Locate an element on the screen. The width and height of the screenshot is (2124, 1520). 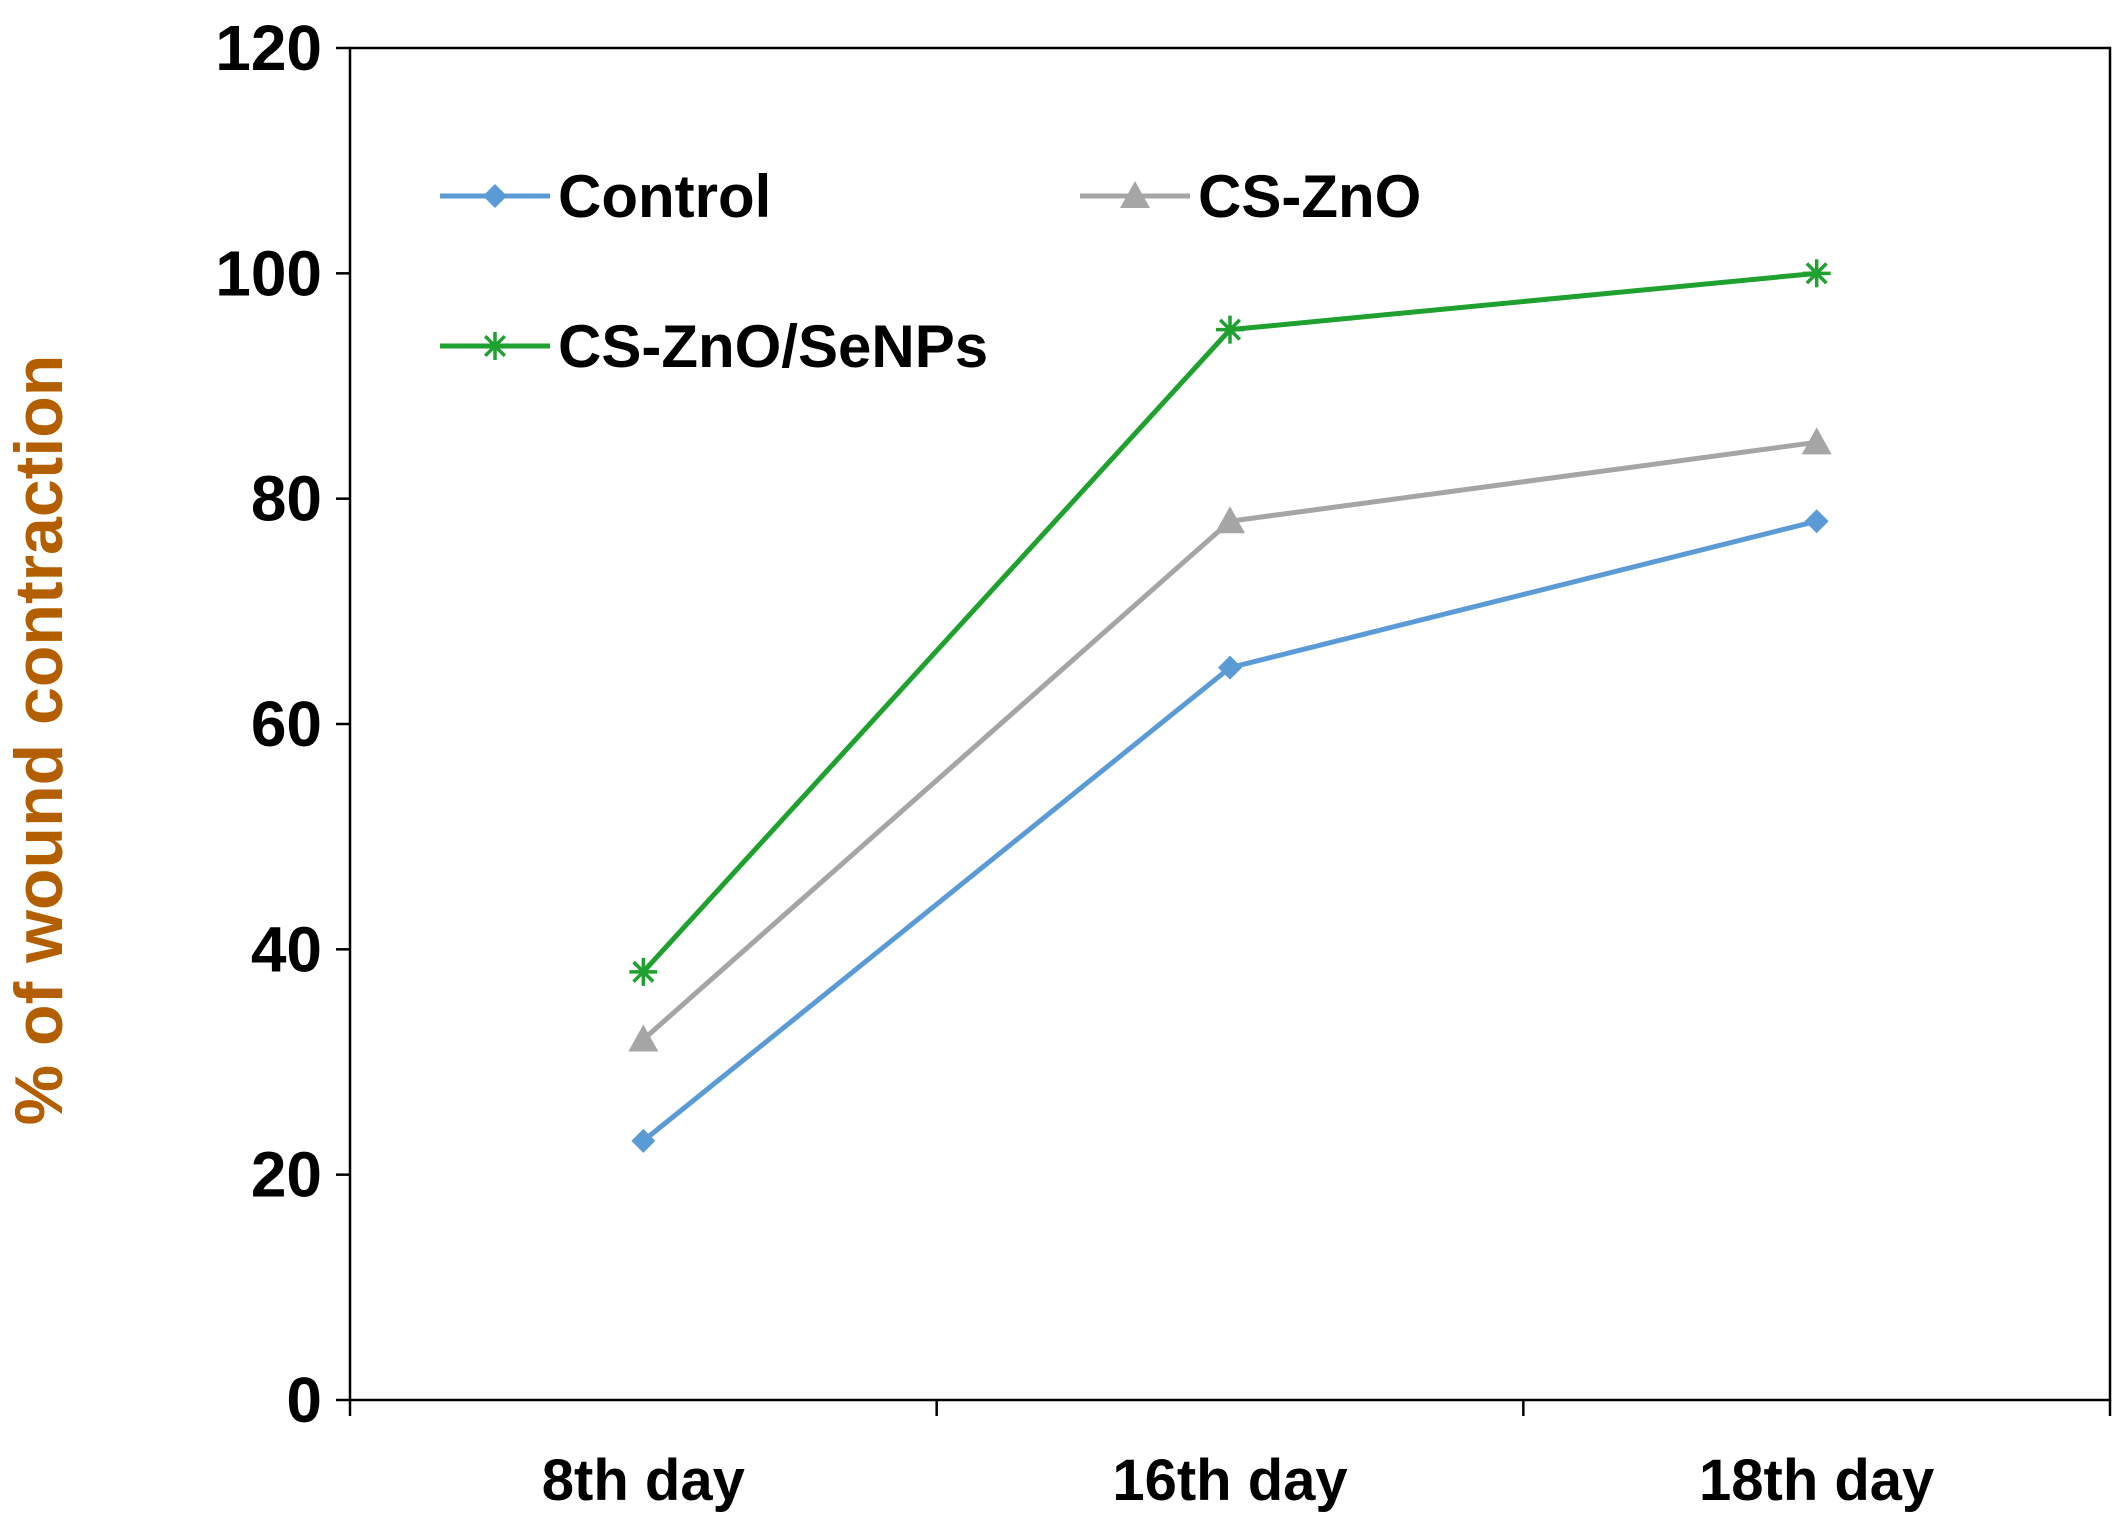
legend-item: CS-ZnO/SeNPs is located at coordinates (714, 346).